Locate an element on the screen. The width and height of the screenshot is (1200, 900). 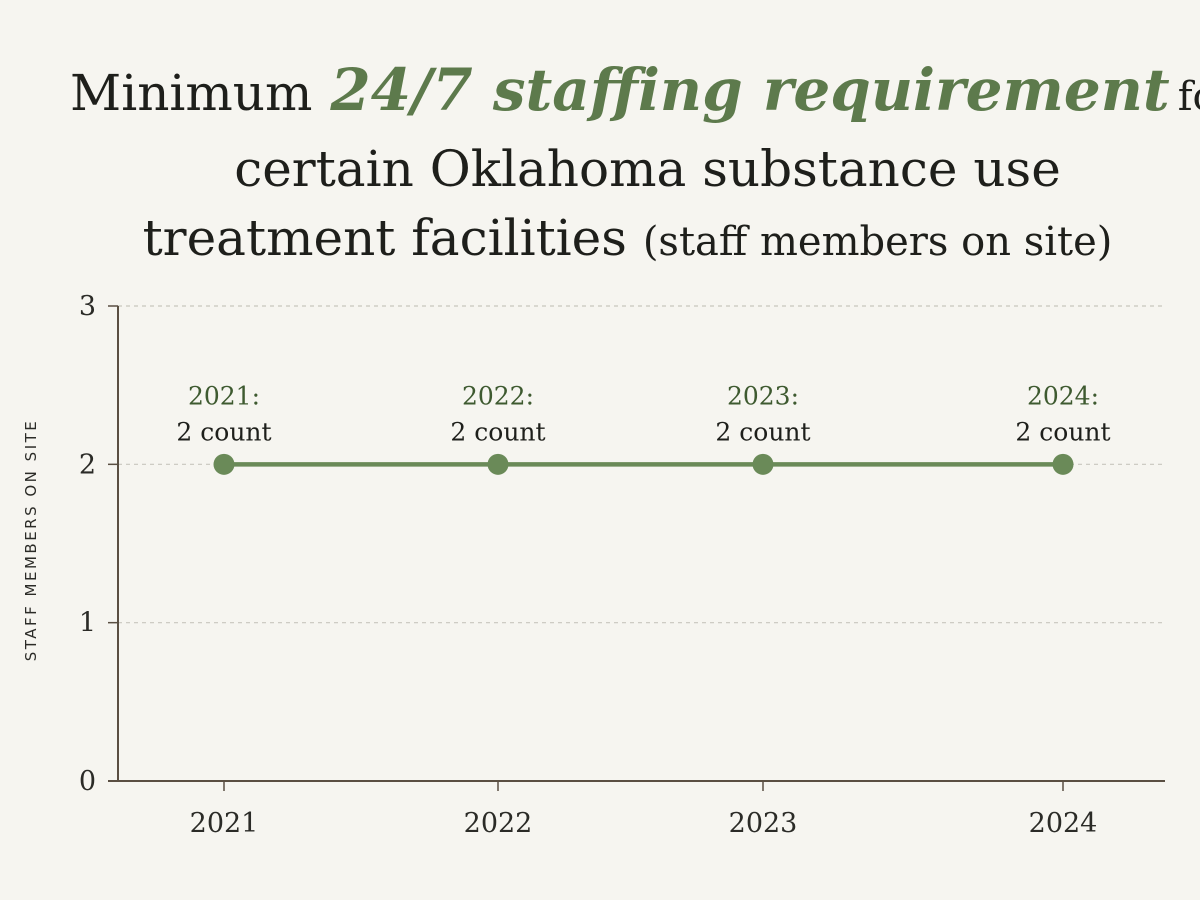
title-line-1: Minimum 24/7 staffing requirement for is located at coordinates (600, 93).